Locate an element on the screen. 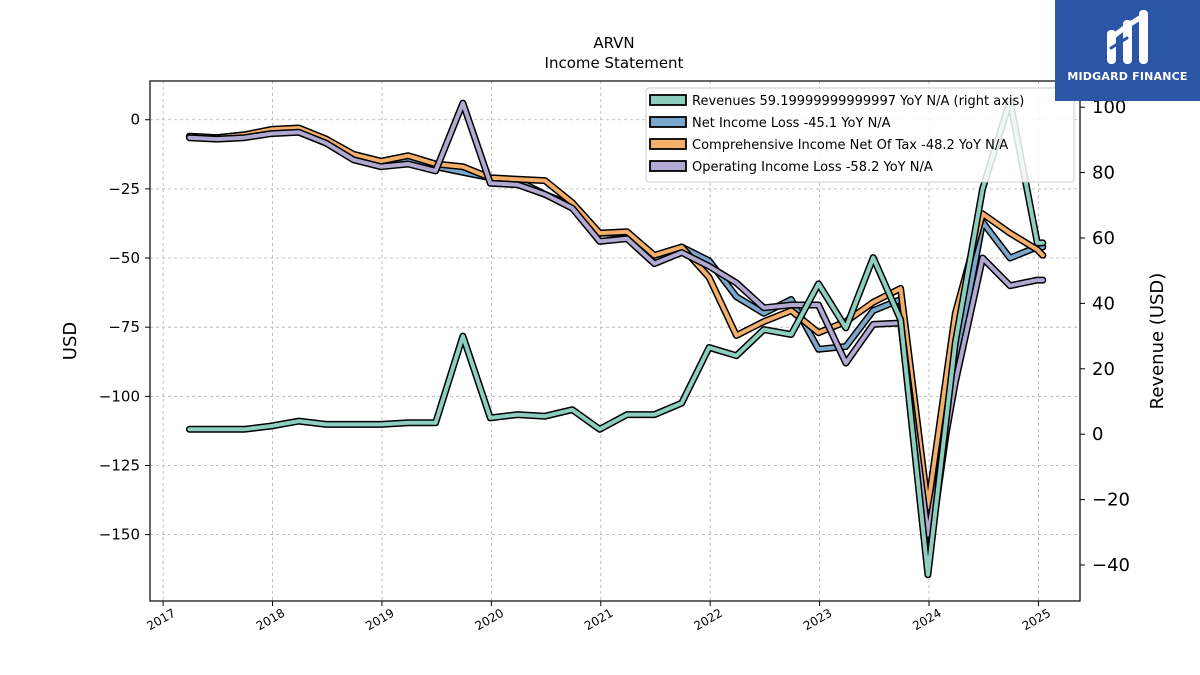 The image size is (1200, 675). legend-label-net-income-loss: Net Income Loss -45.1 YoY N/A is located at coordinates (791, 123).